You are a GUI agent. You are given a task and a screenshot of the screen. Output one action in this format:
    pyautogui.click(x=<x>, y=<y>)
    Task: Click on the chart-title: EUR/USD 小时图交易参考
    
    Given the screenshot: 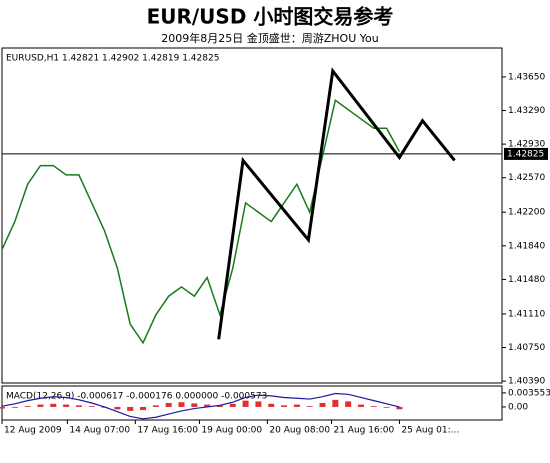 What is the action you would take?
    pyautogui.click(x=270, y=17)
    